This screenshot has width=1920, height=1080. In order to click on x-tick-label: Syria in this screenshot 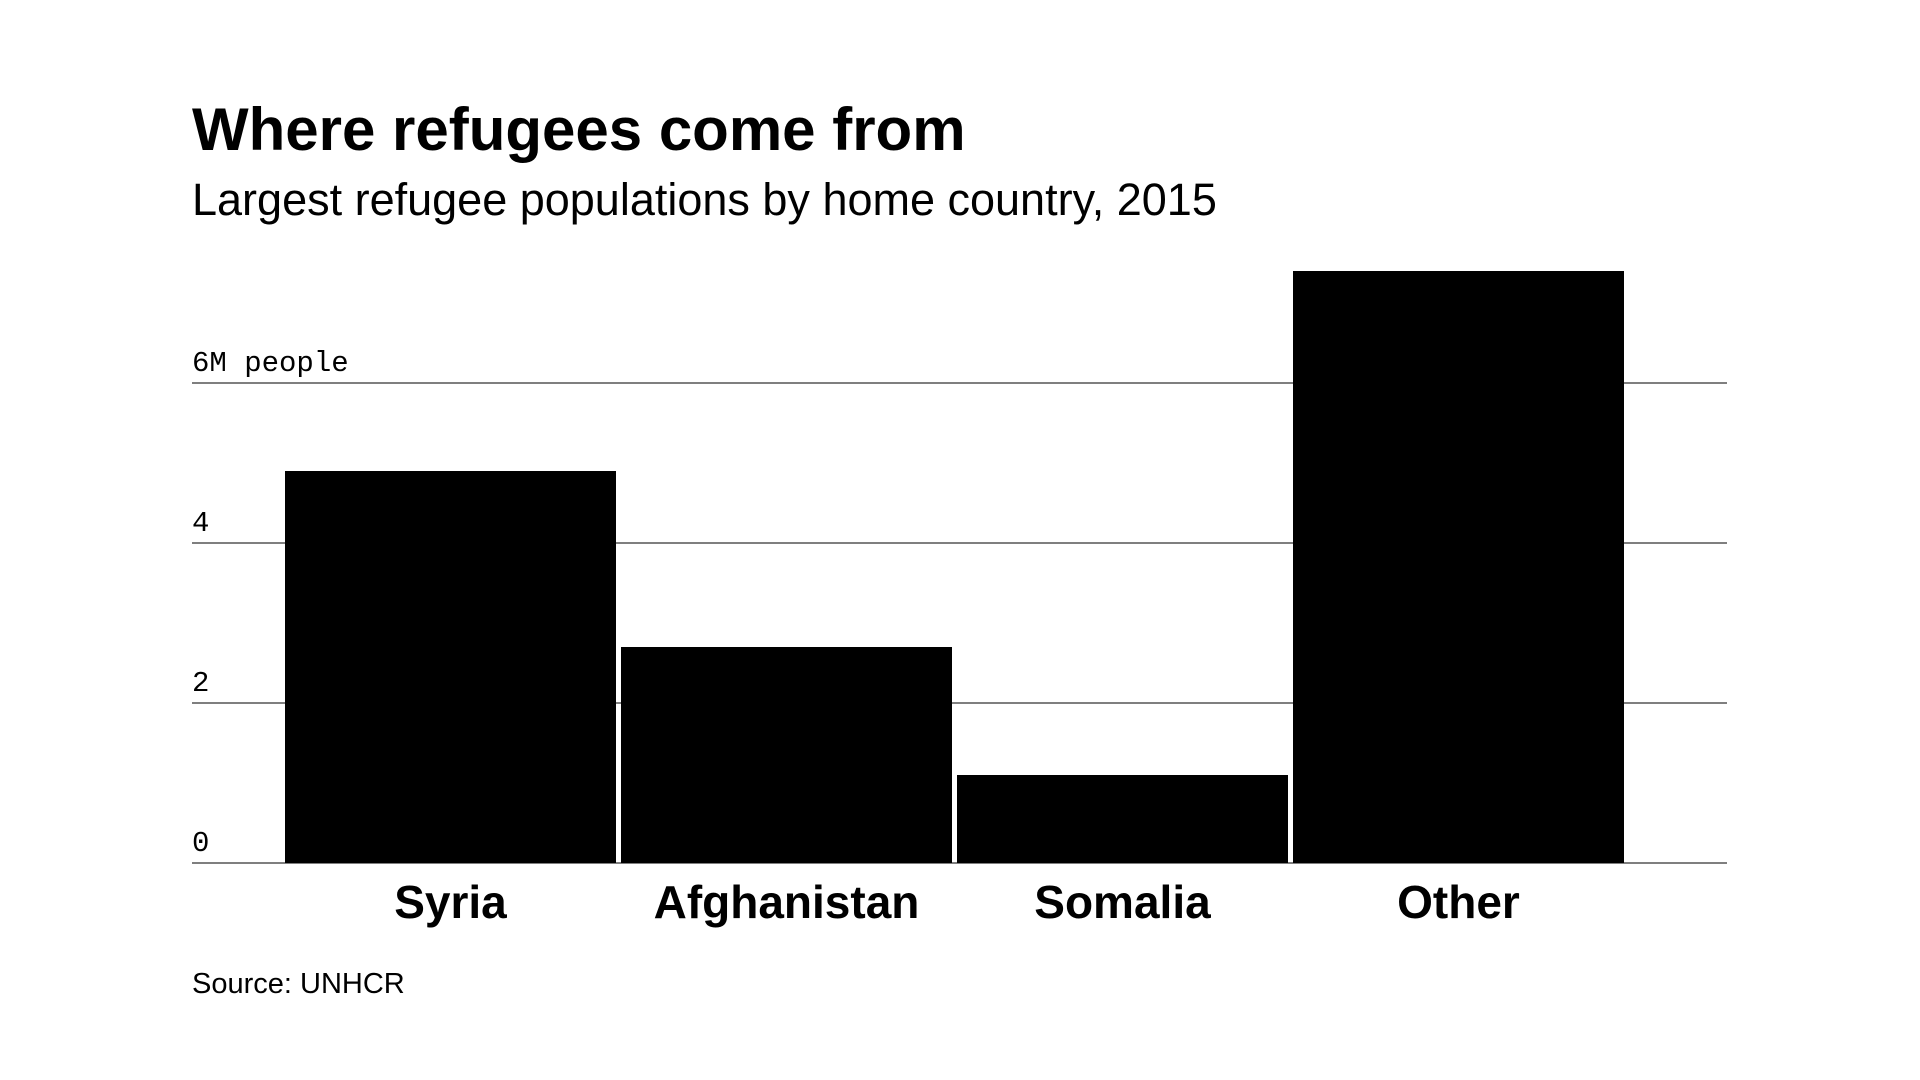, I will do `click(450, 902)`.